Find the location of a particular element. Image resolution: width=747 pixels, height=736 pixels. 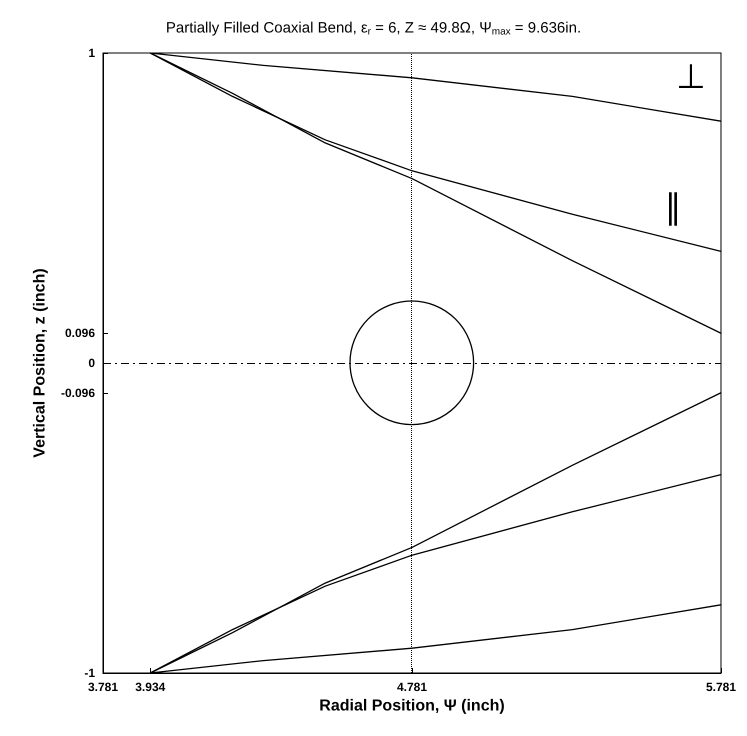

x-axis-title: Radial Position, Ψ (inch) is located at coordinates (412, 706).